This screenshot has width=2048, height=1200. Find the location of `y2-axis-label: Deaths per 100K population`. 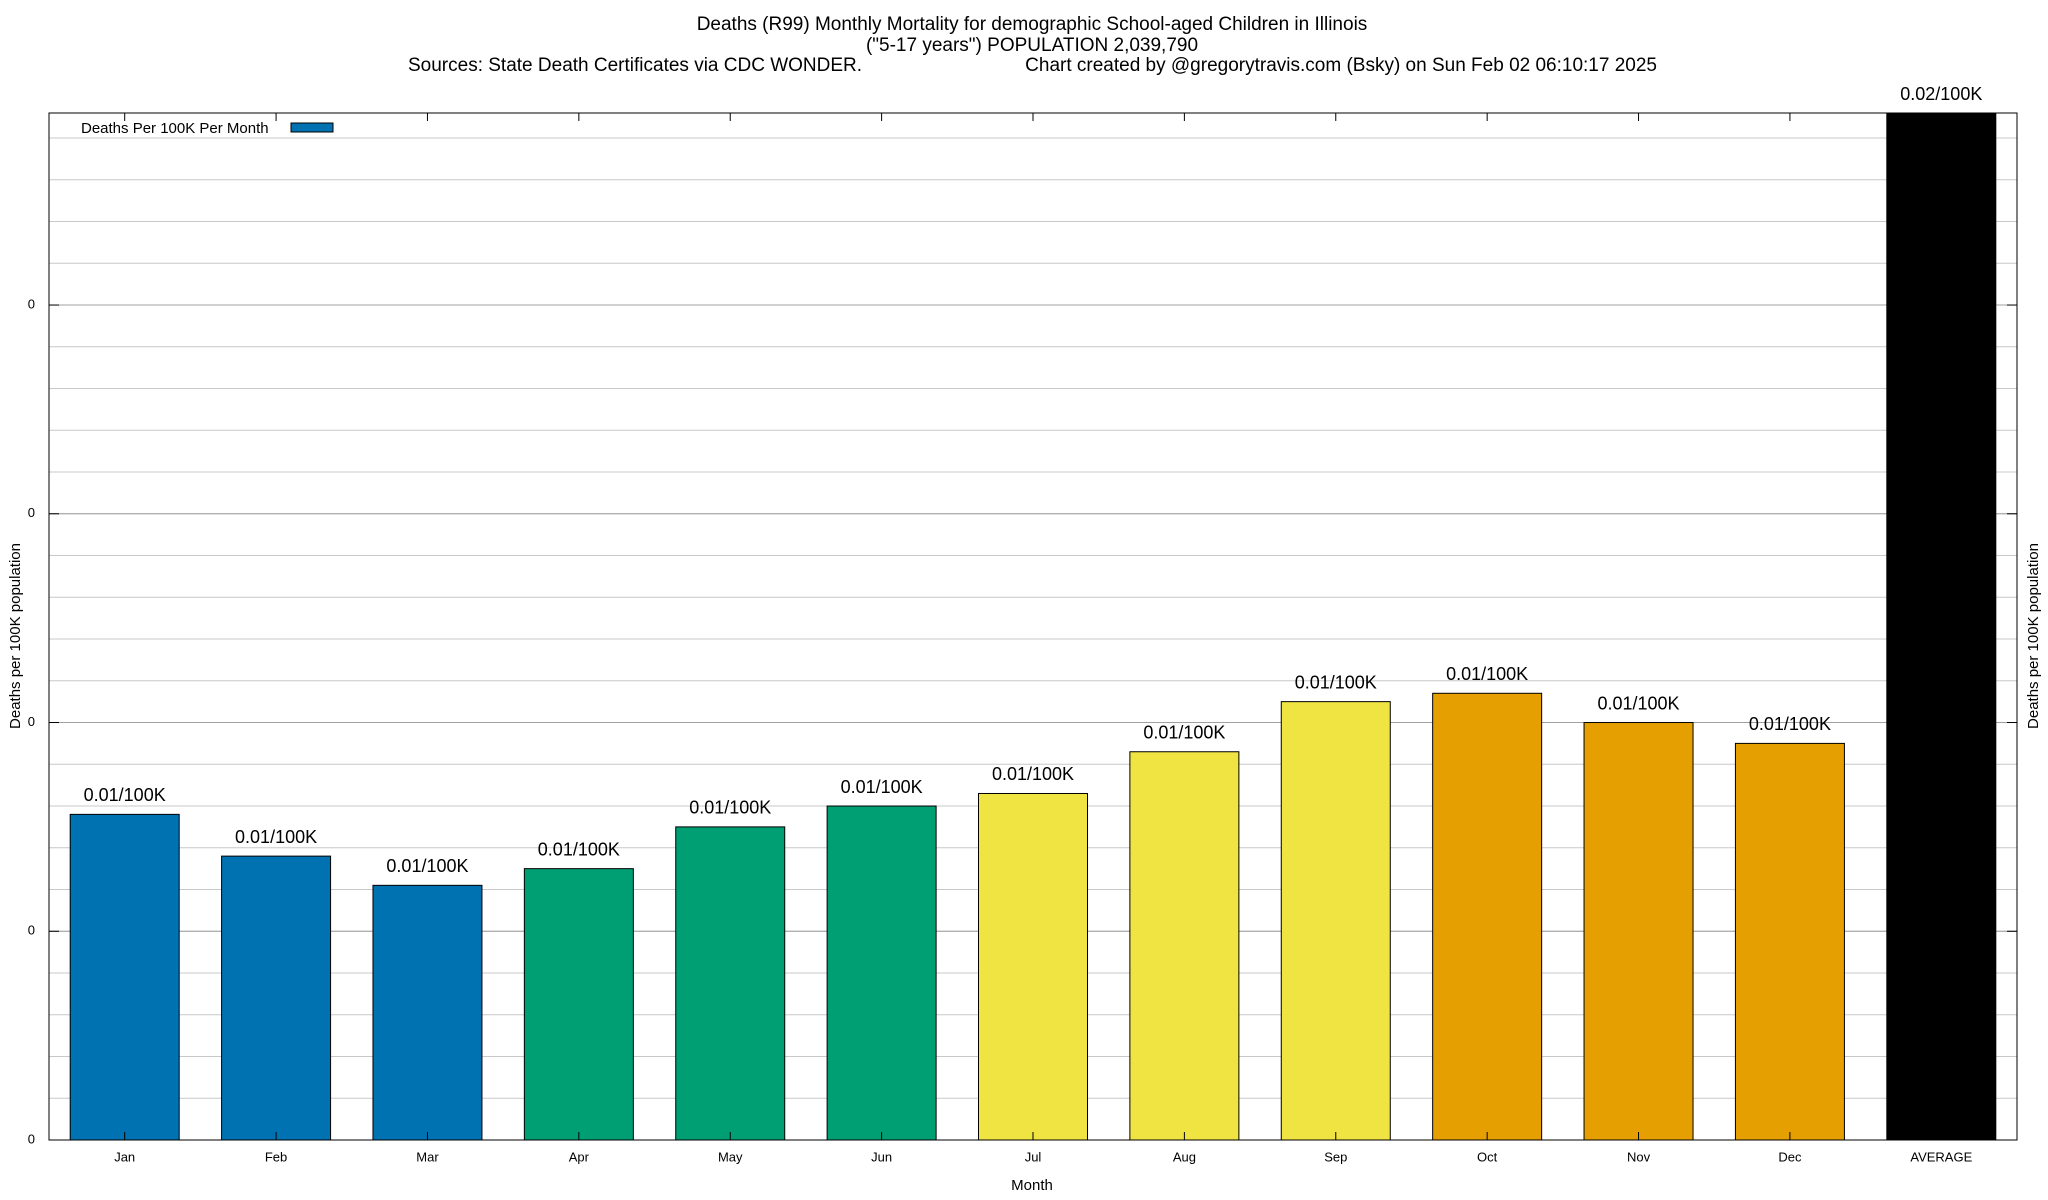

y2-axis-label: Deaths per 100K population is located at coordinates (2033, 636).